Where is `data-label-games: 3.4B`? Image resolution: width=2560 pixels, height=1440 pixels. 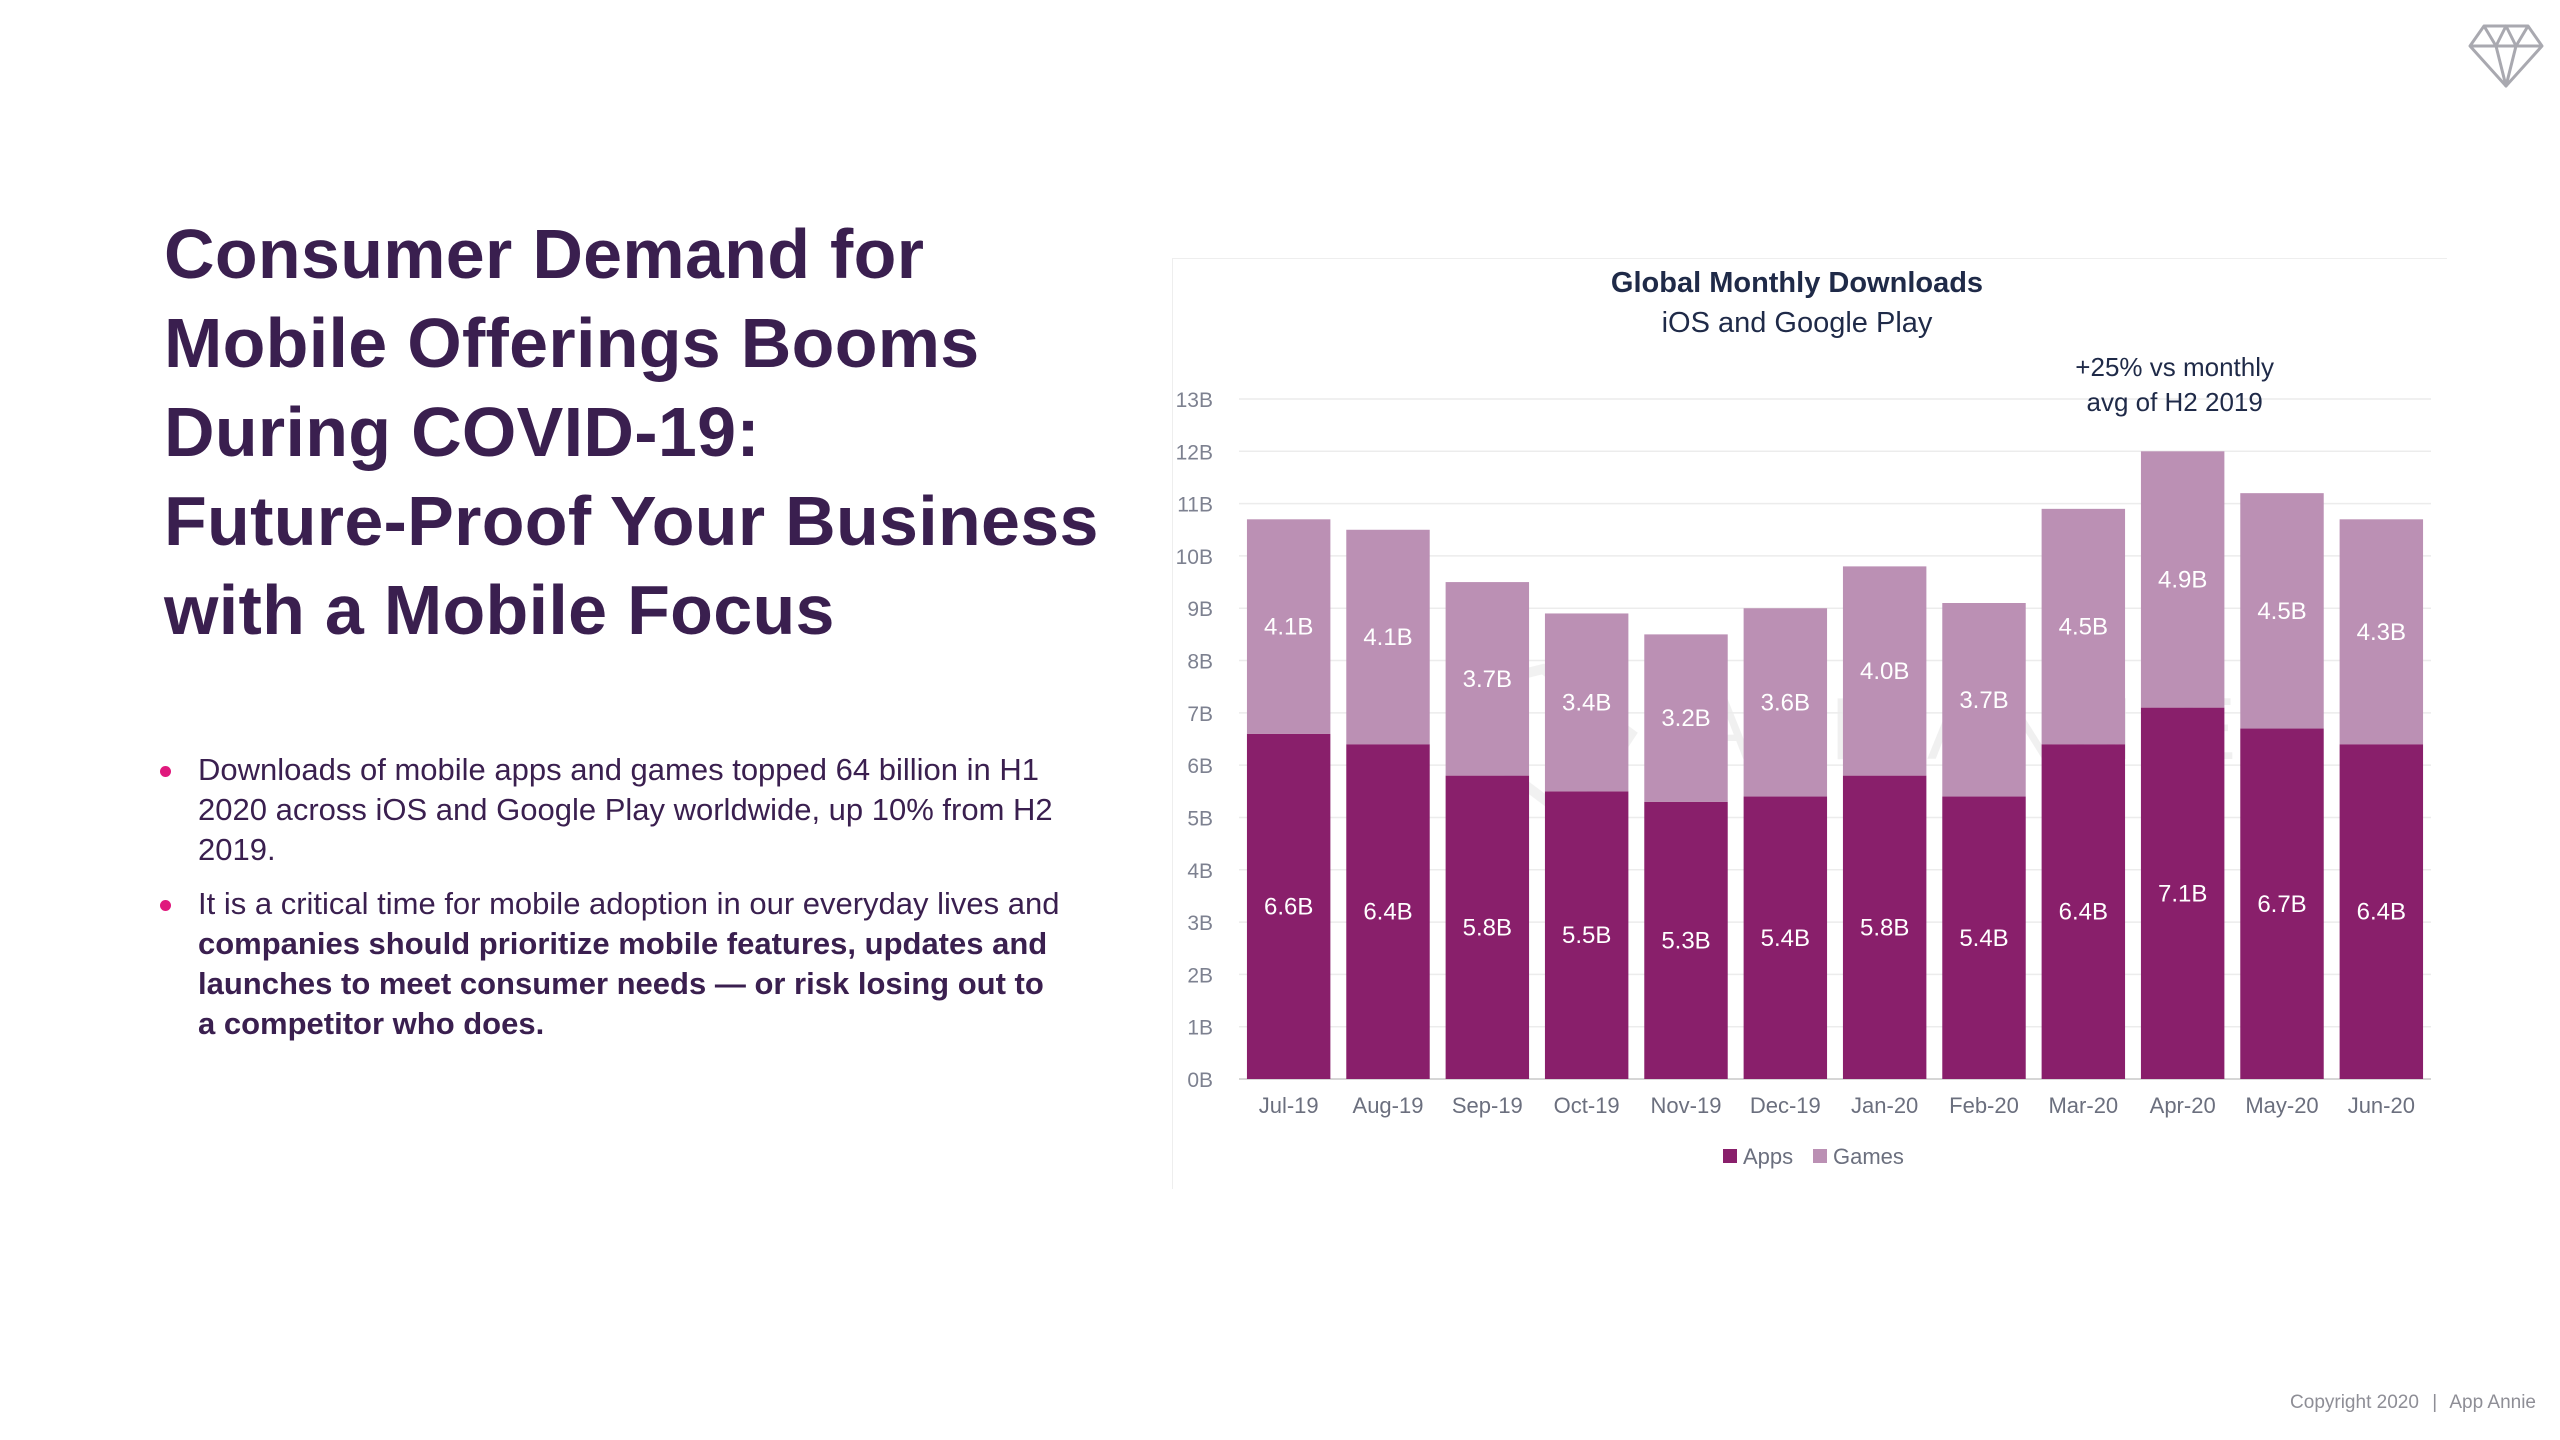
data-label-games: 3.4B is located at coordinates (1586, 702).